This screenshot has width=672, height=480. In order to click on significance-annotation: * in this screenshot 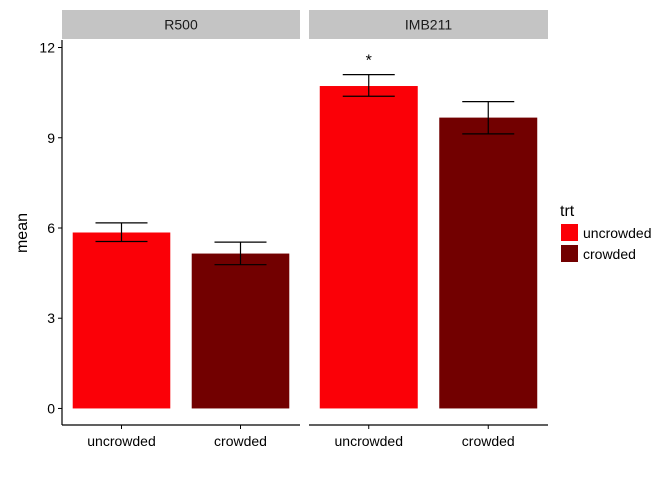, I will do `click(369, 61)`.